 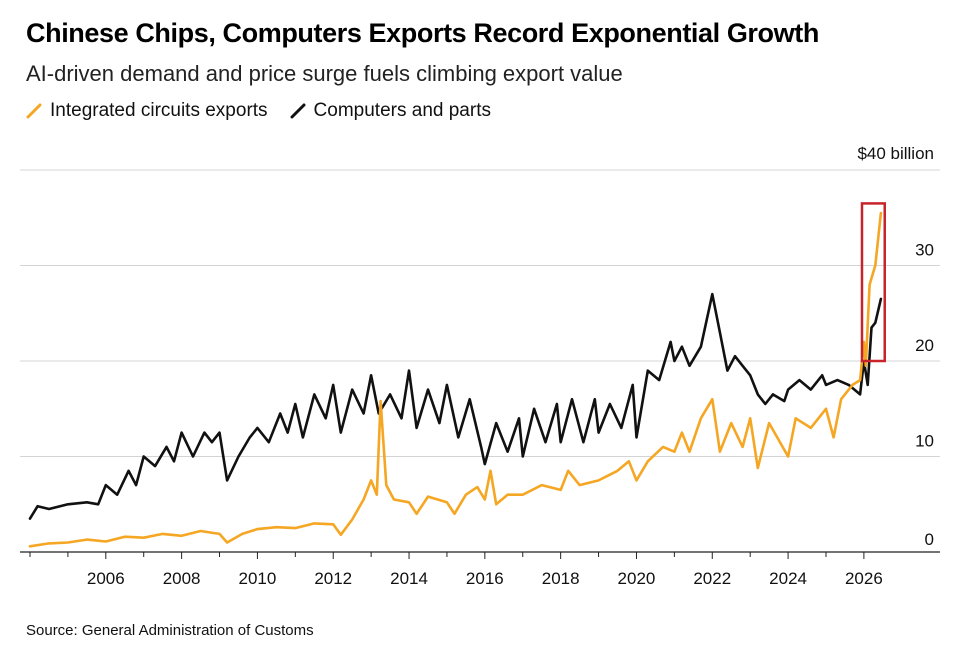 I want to click on y-tick-label: 30, so click(x=924, y=250).